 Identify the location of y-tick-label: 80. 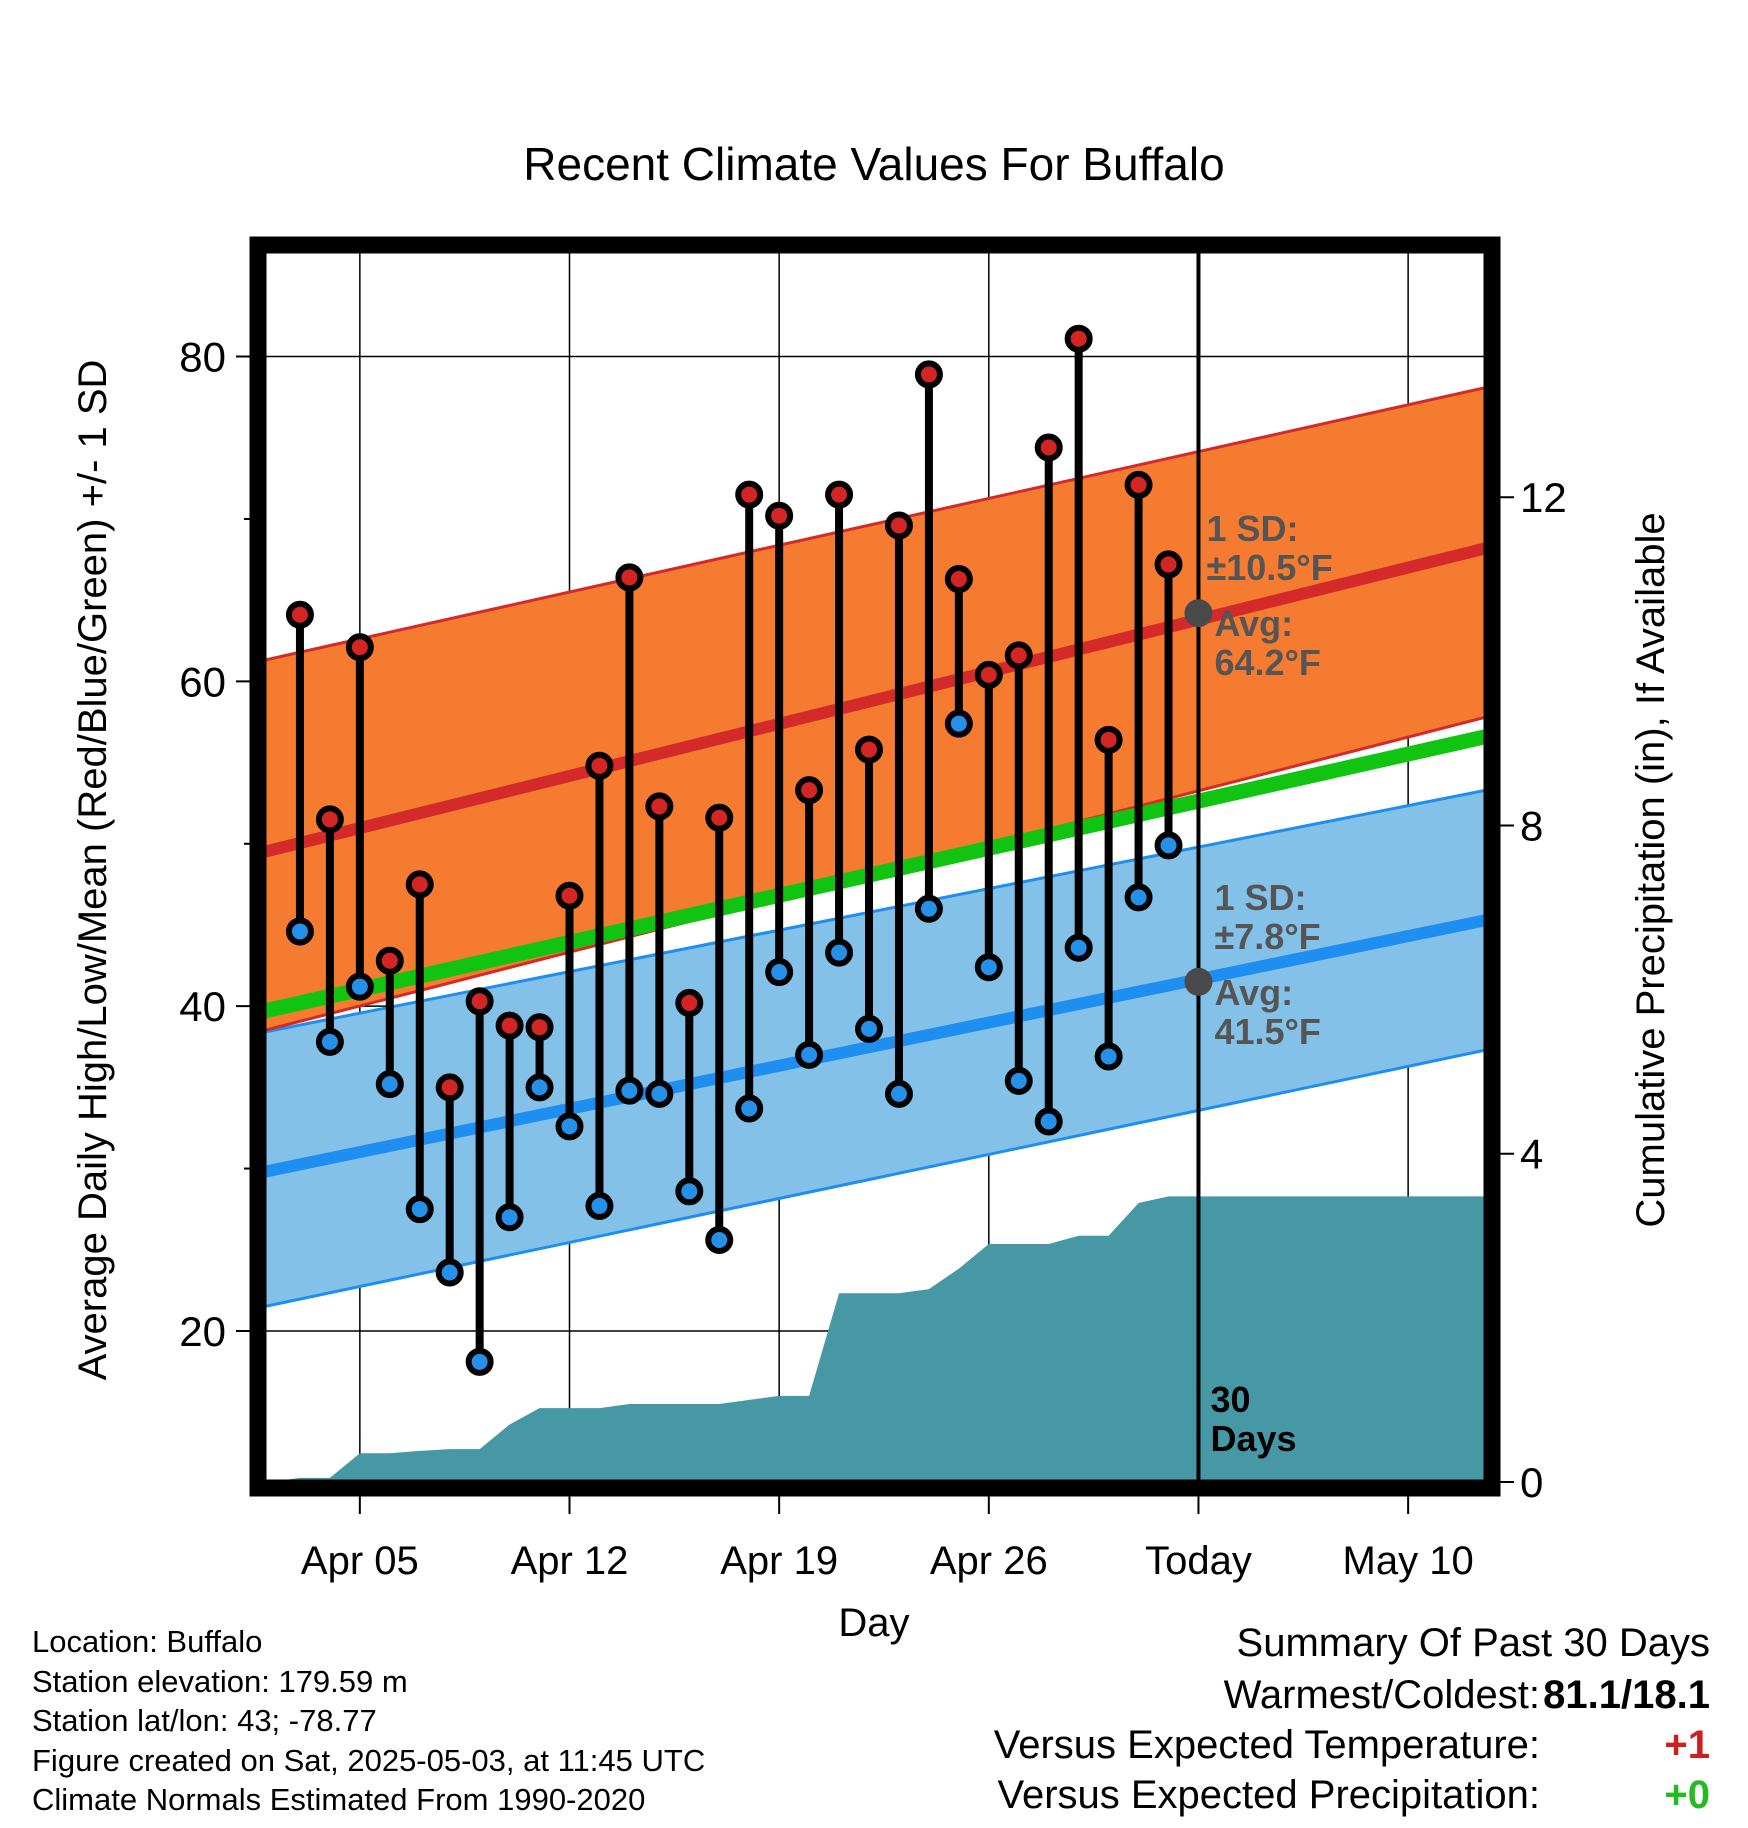
(202, 357).